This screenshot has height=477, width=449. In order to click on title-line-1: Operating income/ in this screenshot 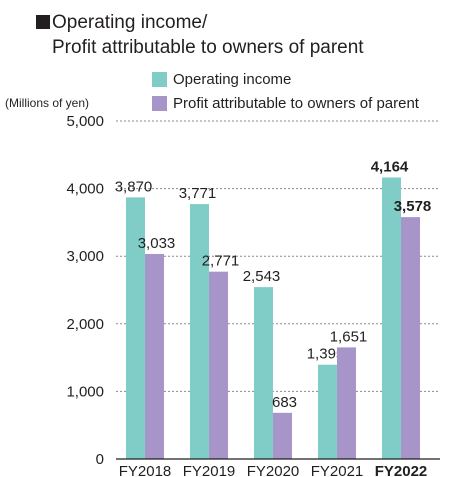, I will do `click(130, 22)`.